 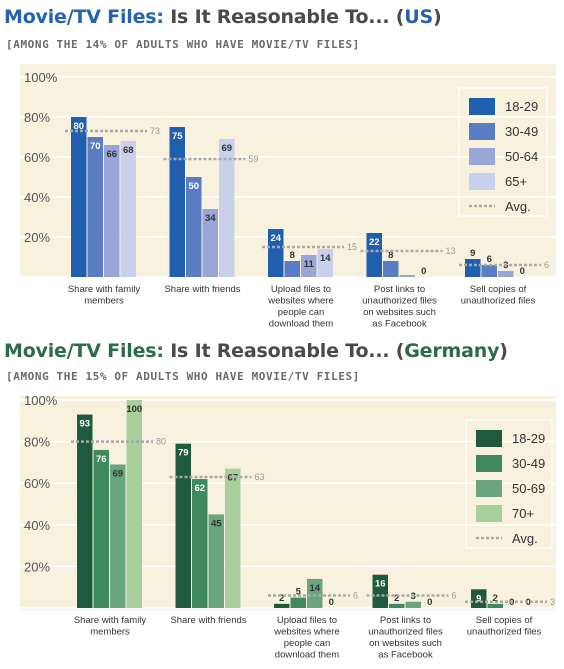 I want to click on bar-value-label: 69, so click(x=226, y=148).